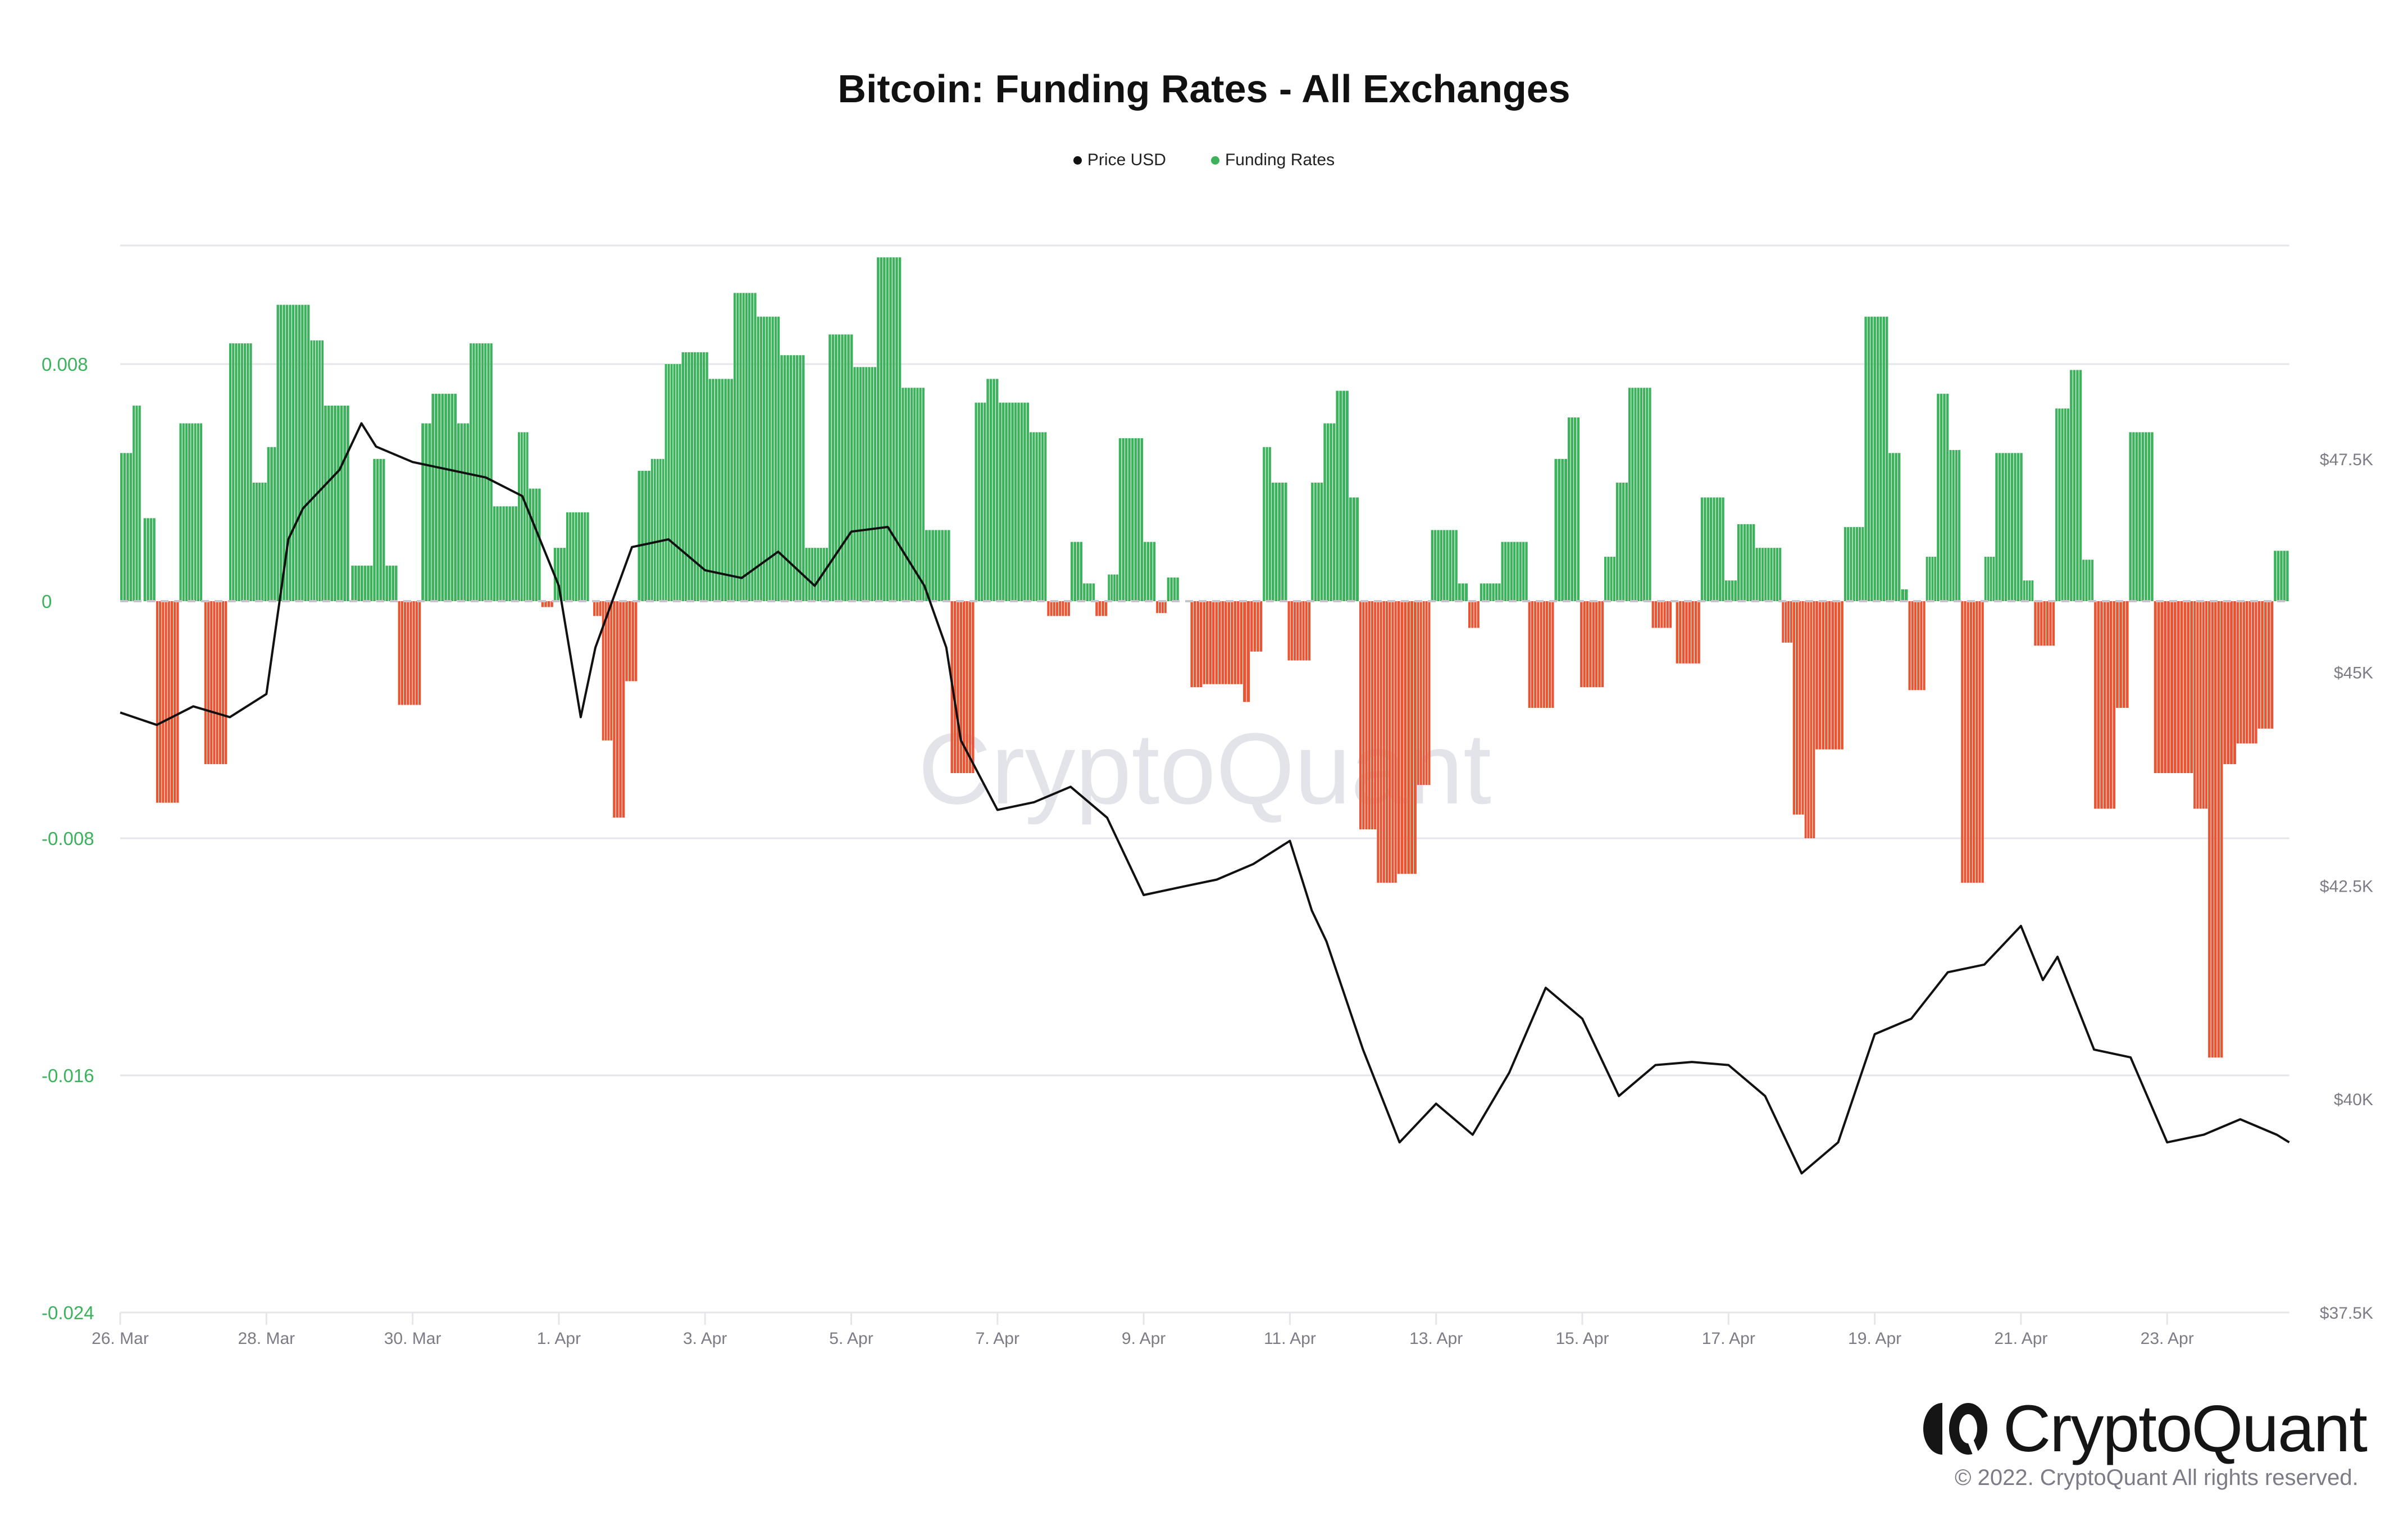  Describe the element at coordinates (2185, 1429) in the screenshot. I see `brand-name: CryptoQuant` at that location.